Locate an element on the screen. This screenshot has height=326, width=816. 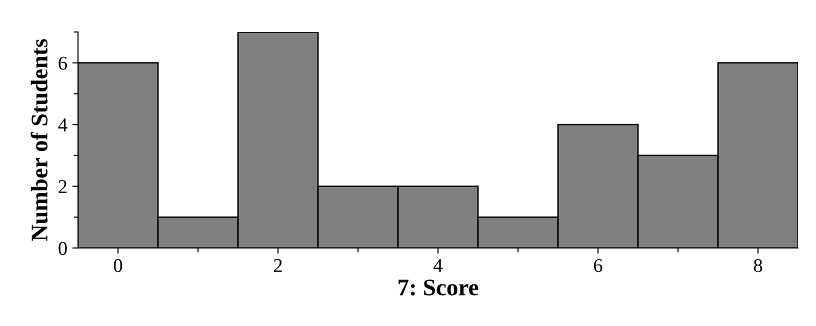
x-tick-label: 6 is located at coordinates (598, 265).